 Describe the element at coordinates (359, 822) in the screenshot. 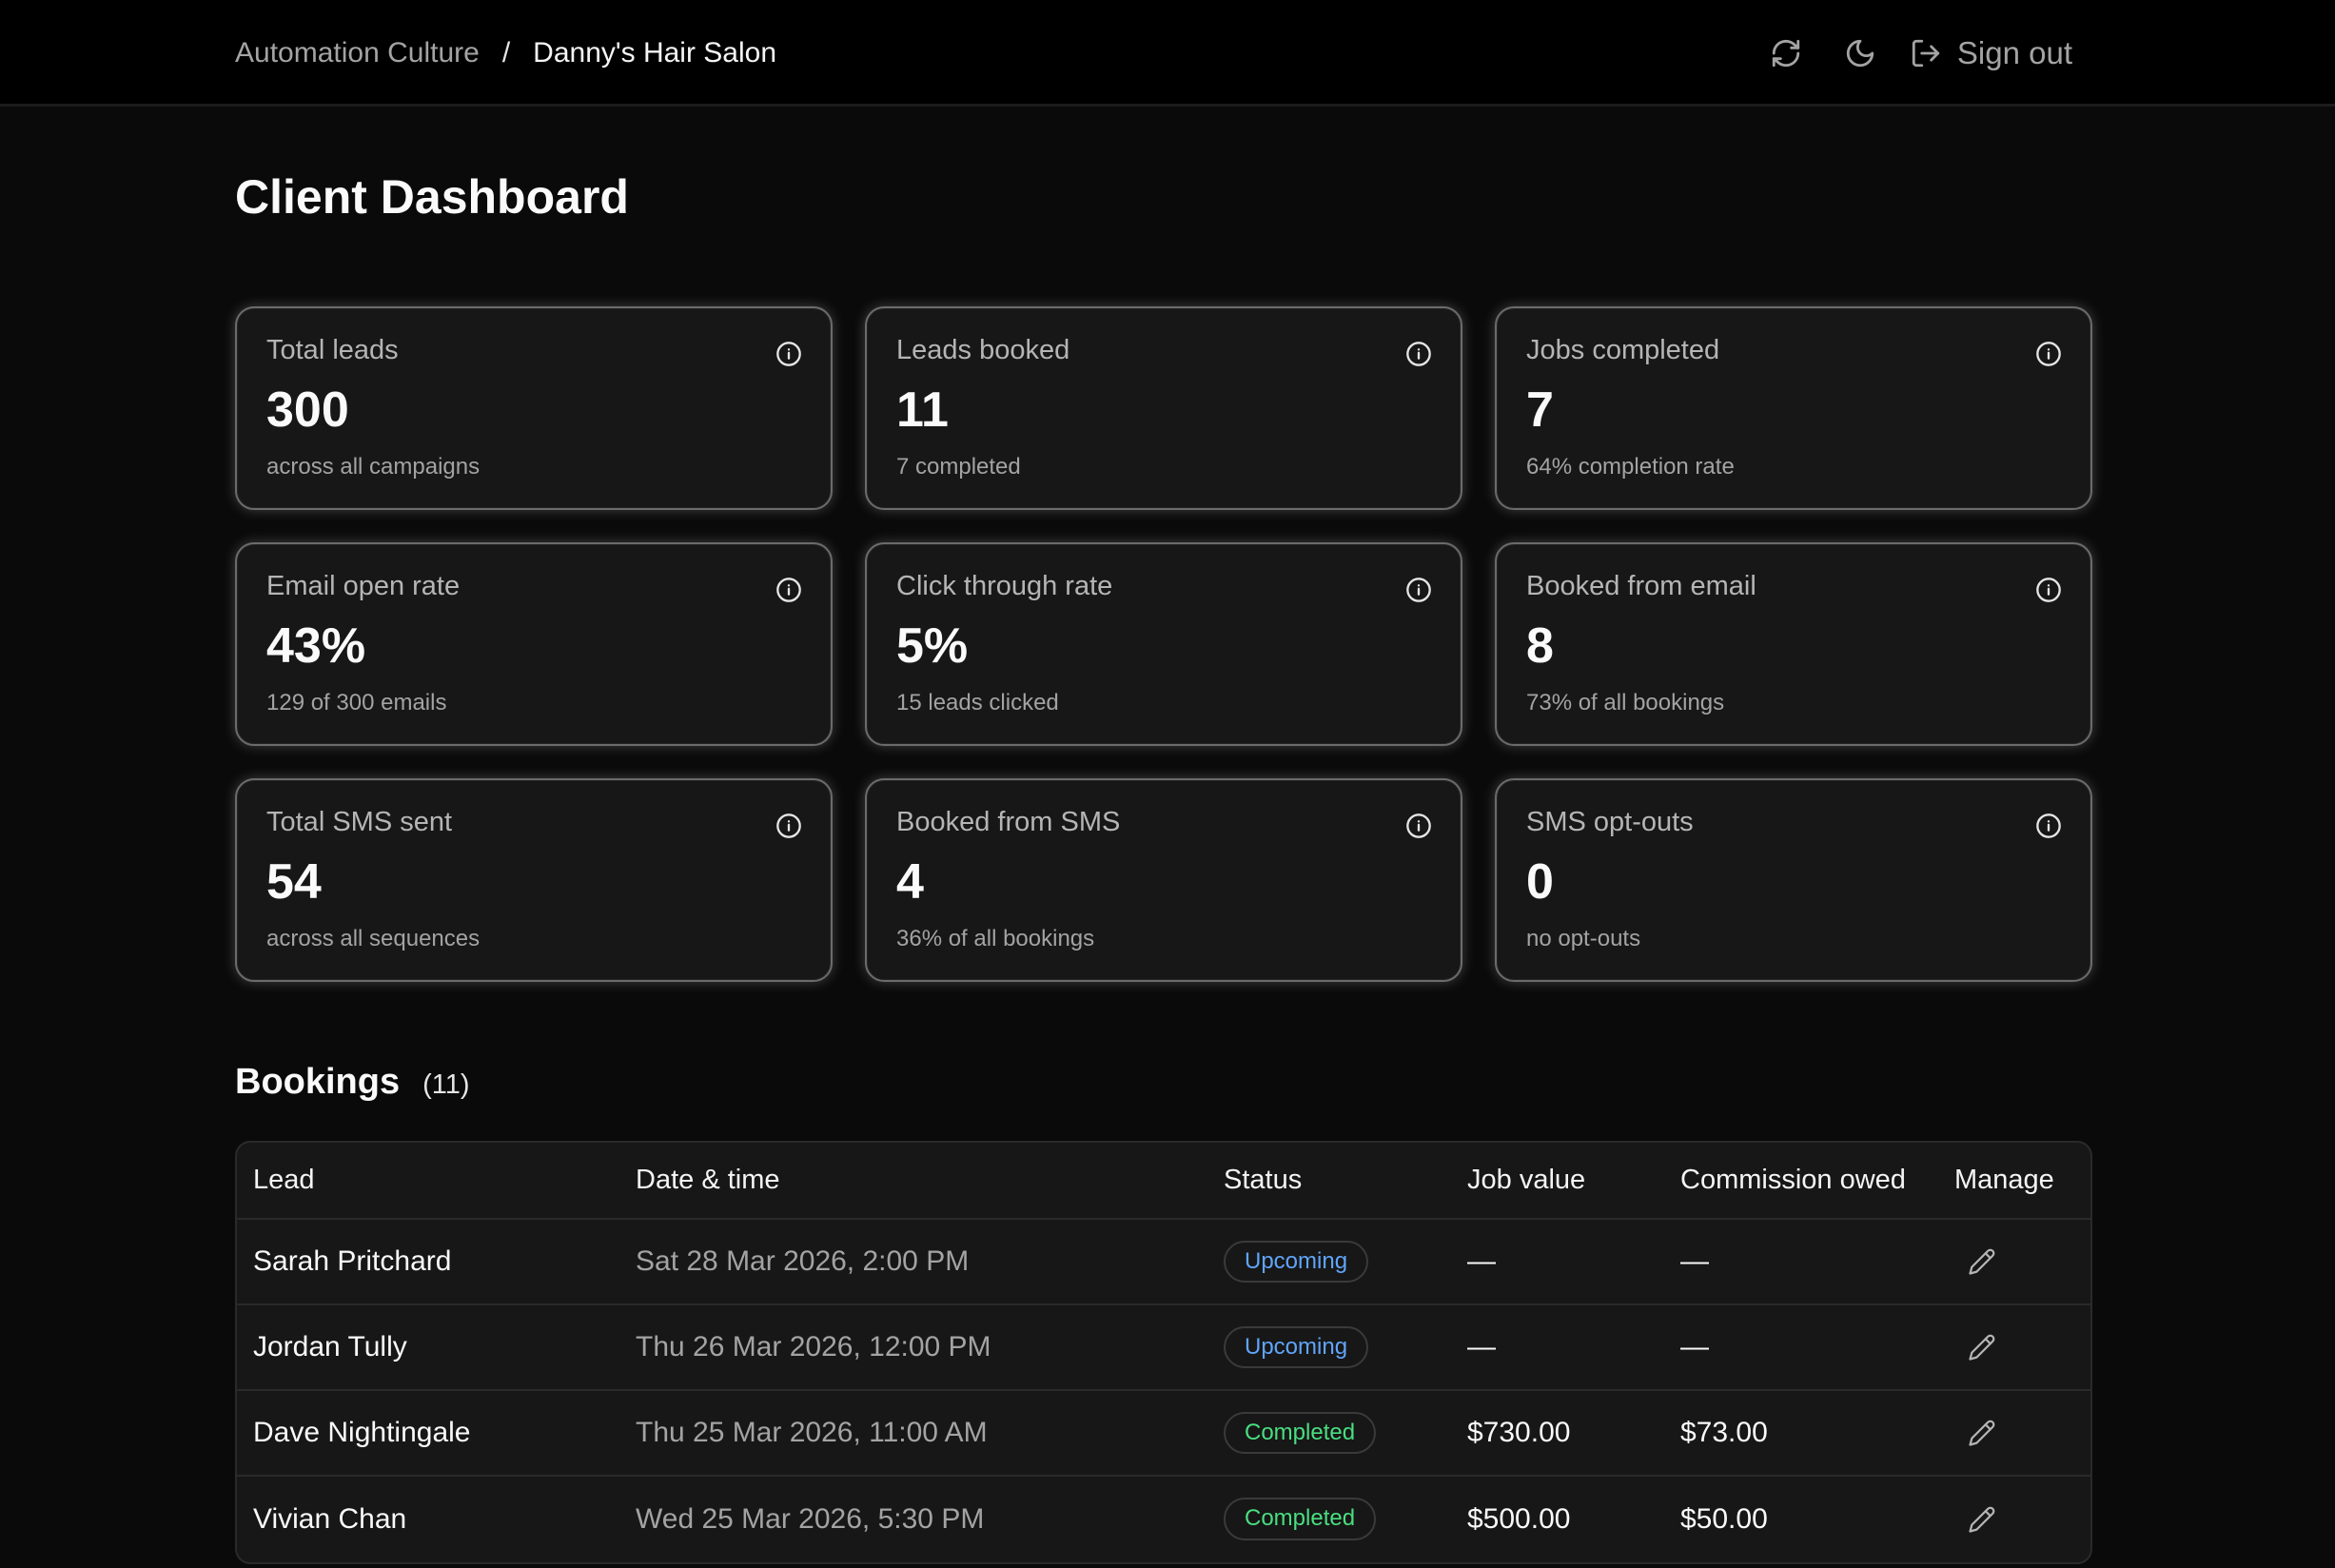

I see `stat-label: Total SMS sent` at that location.